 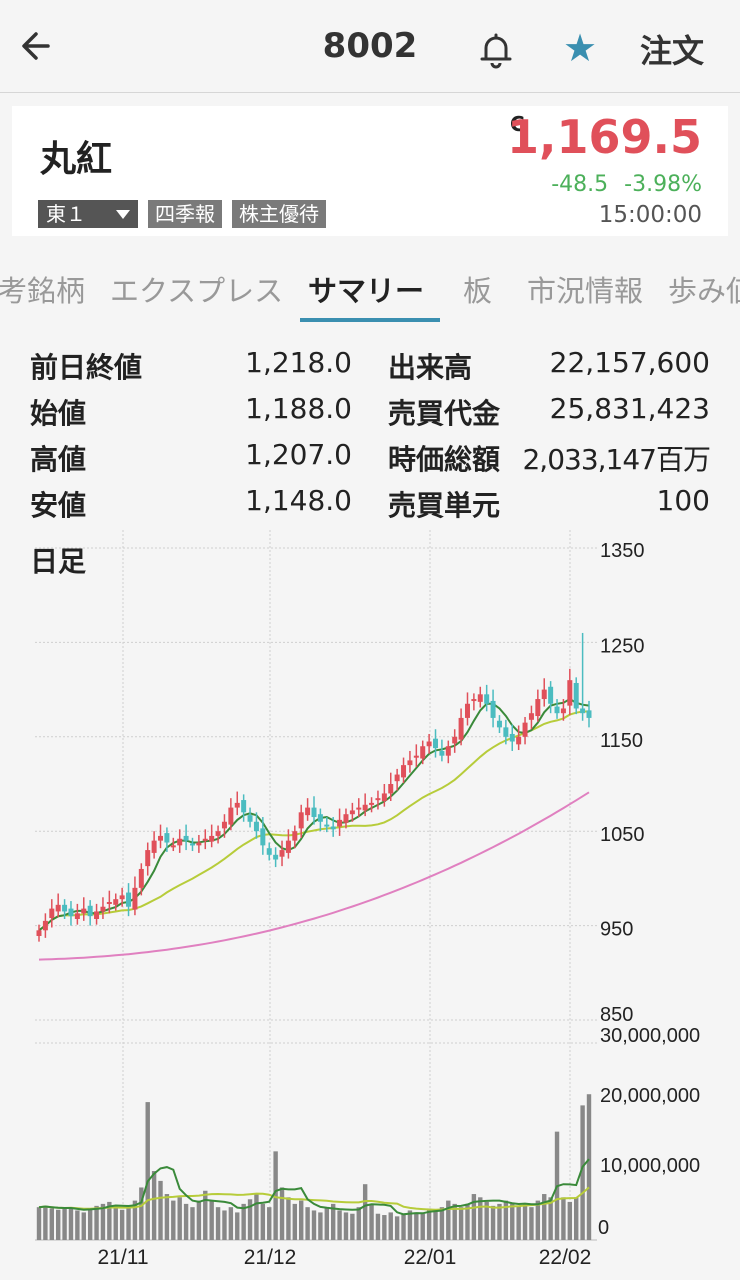 I want to click on tab-market-info: 市況情報, so click(x=585, y=291).